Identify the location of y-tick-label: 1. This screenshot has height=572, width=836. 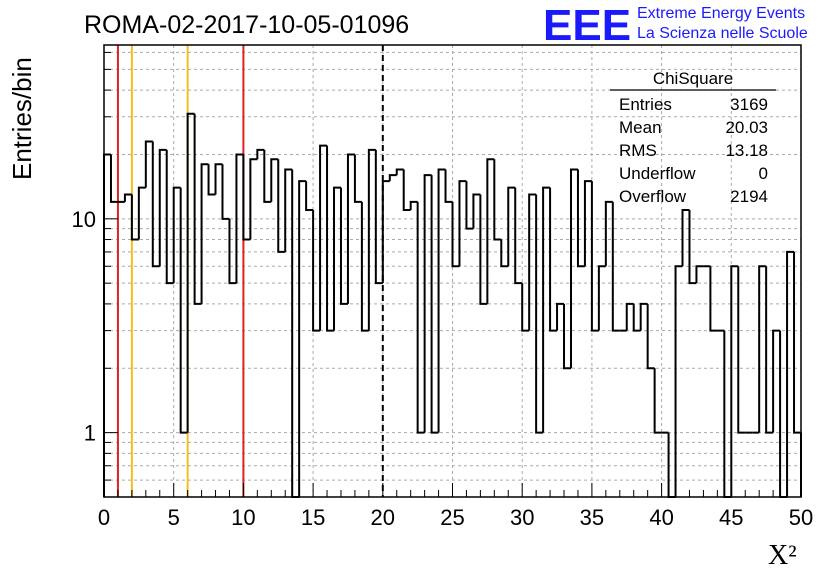
(90, 433).